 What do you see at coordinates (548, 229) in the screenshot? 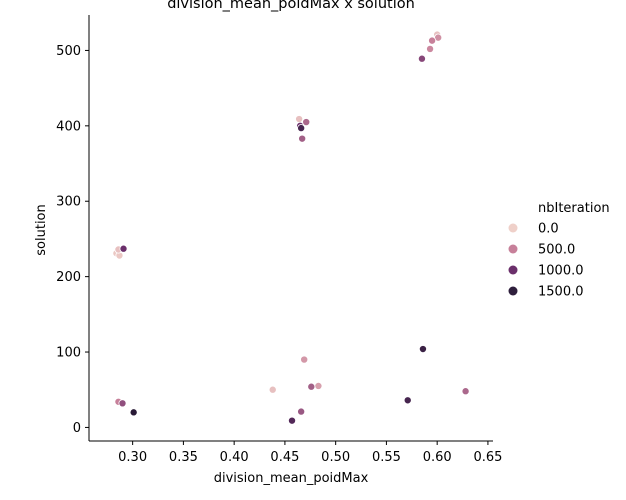
I see `legend-label: 0.0` at bounding box center [548, 229].